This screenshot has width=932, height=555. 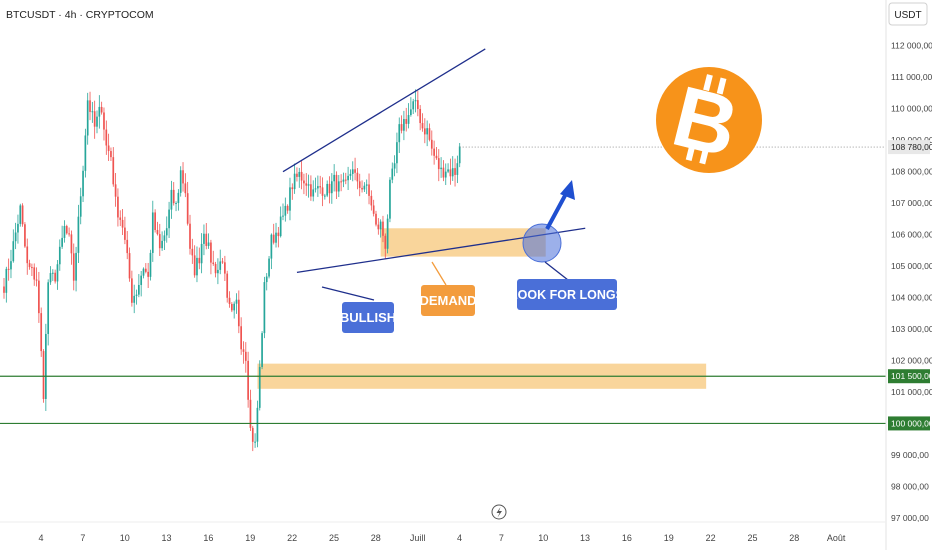 I want to click on look-for-longs-marker, so click(x=548, y=221).